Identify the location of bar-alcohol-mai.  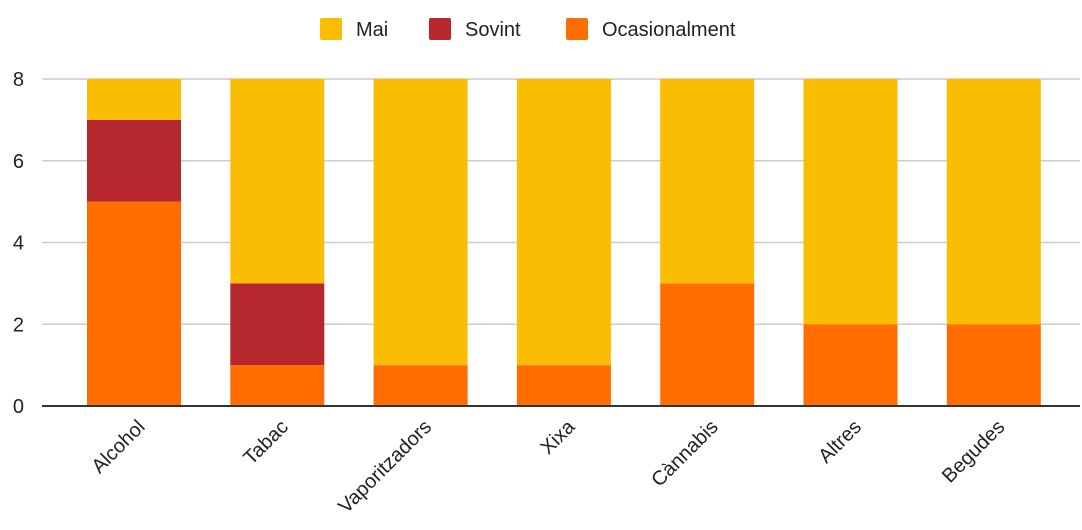
(134, 99).